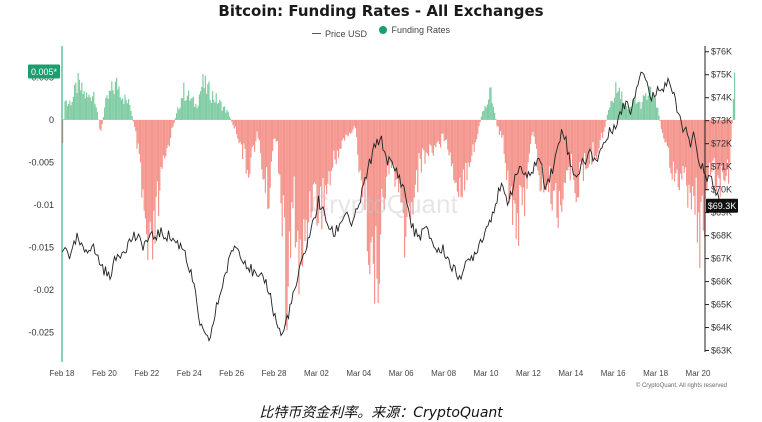 The height and width of the screenshot is (422, 762). What do you see at coordinates (528, 373) in the screenshot?
I see `x-tick-label: Mar 12` at bounding box center [528, 373].